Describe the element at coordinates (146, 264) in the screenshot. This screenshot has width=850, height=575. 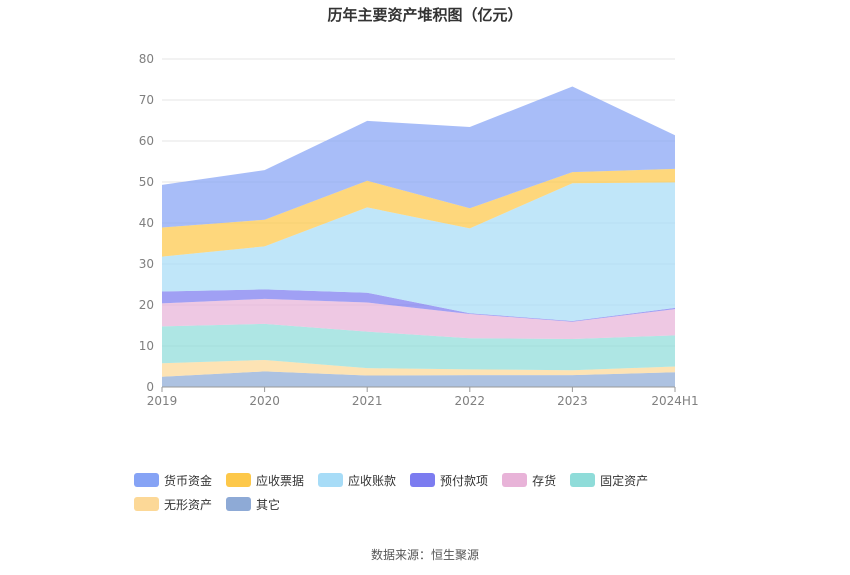
I see `y-tick-label: 30` at that location.